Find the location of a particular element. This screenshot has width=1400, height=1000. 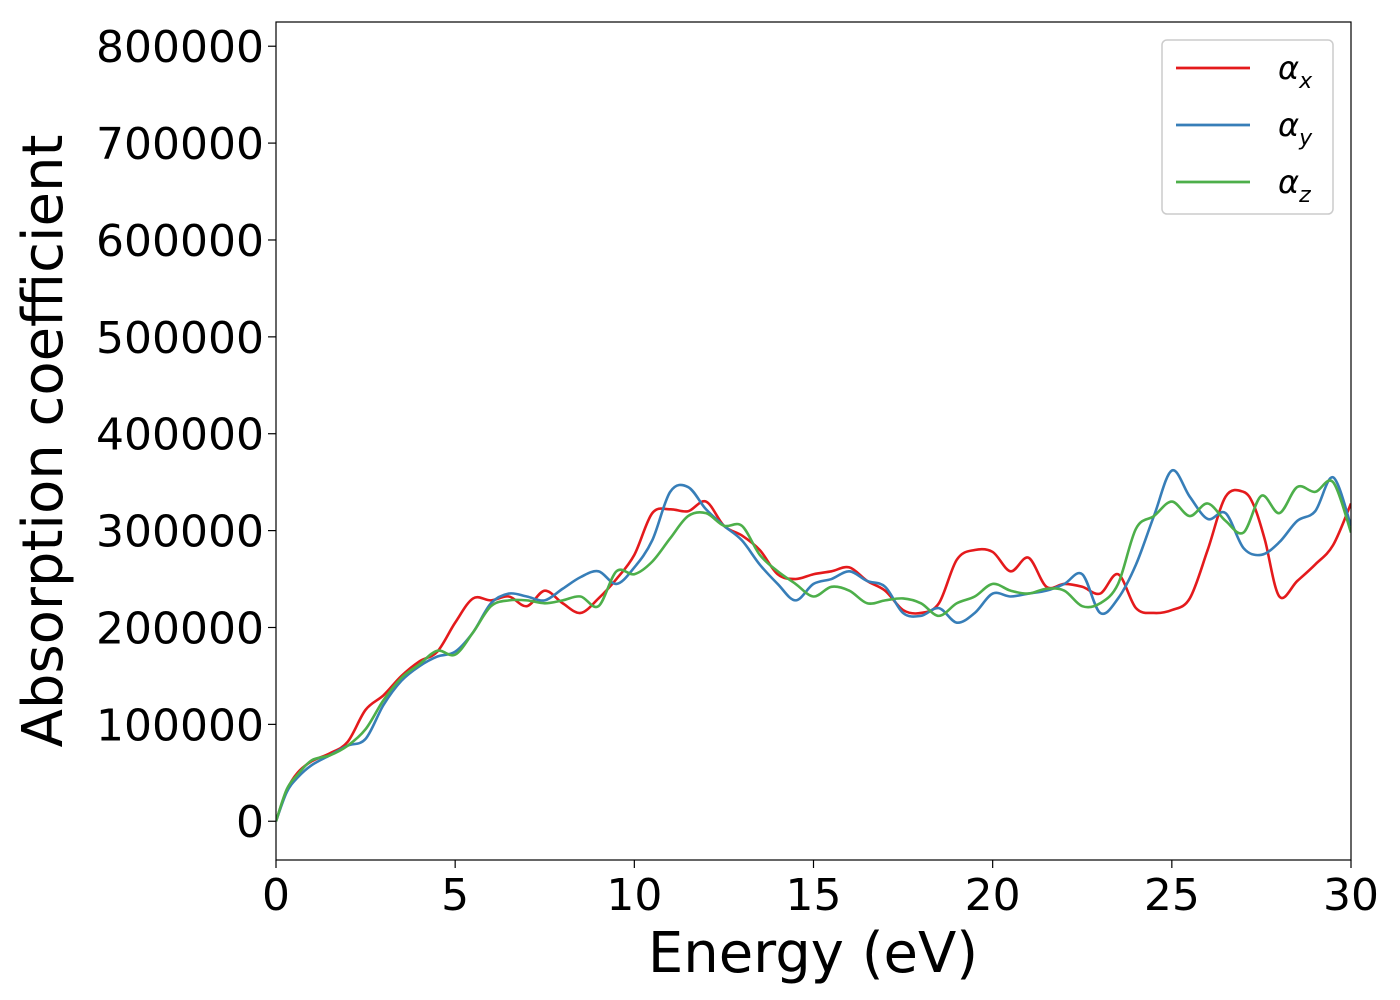

x-axis-title: Energy (eV) is located at coordinates (813, 953).